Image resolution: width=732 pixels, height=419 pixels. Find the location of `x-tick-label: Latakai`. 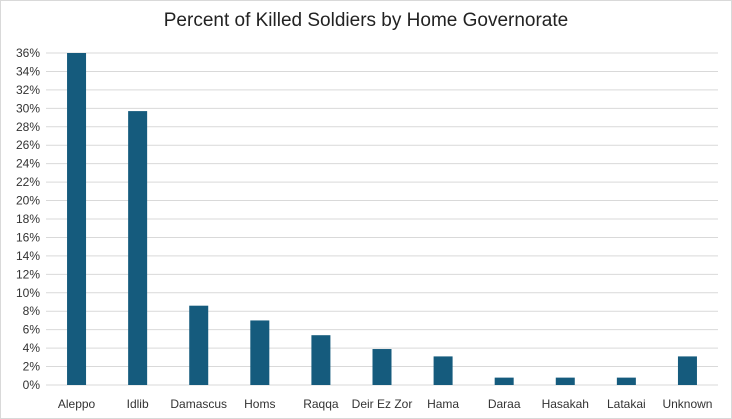

x-tick-label: Latakai is located at coordinates (626, 404).